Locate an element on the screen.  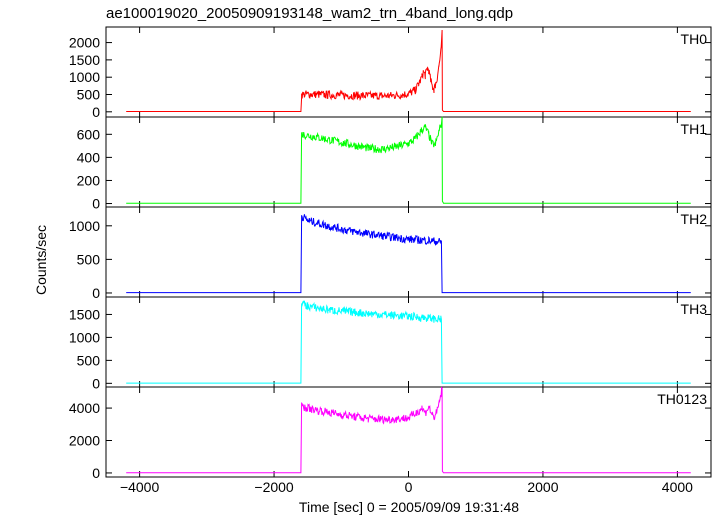
series-label-TH0: TH0 is located at coordinates (694, 39).